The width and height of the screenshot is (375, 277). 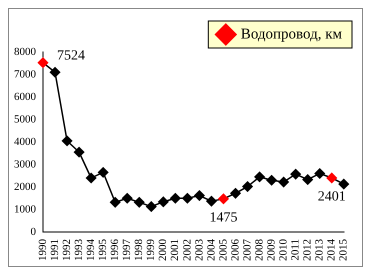 I want to click on legend-label: Водопровод, км, so click(x=291, y=34).